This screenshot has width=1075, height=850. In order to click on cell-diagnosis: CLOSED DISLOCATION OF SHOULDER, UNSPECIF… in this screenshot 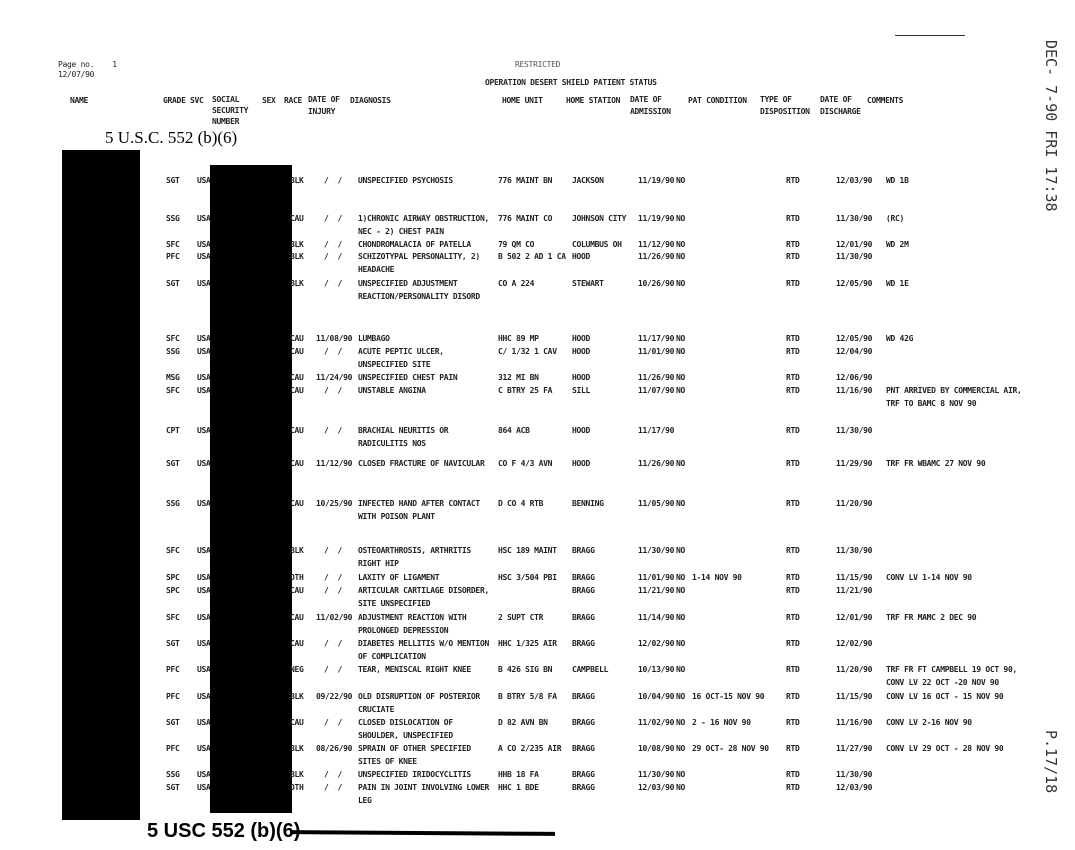, I will do `click(405, 729)`.